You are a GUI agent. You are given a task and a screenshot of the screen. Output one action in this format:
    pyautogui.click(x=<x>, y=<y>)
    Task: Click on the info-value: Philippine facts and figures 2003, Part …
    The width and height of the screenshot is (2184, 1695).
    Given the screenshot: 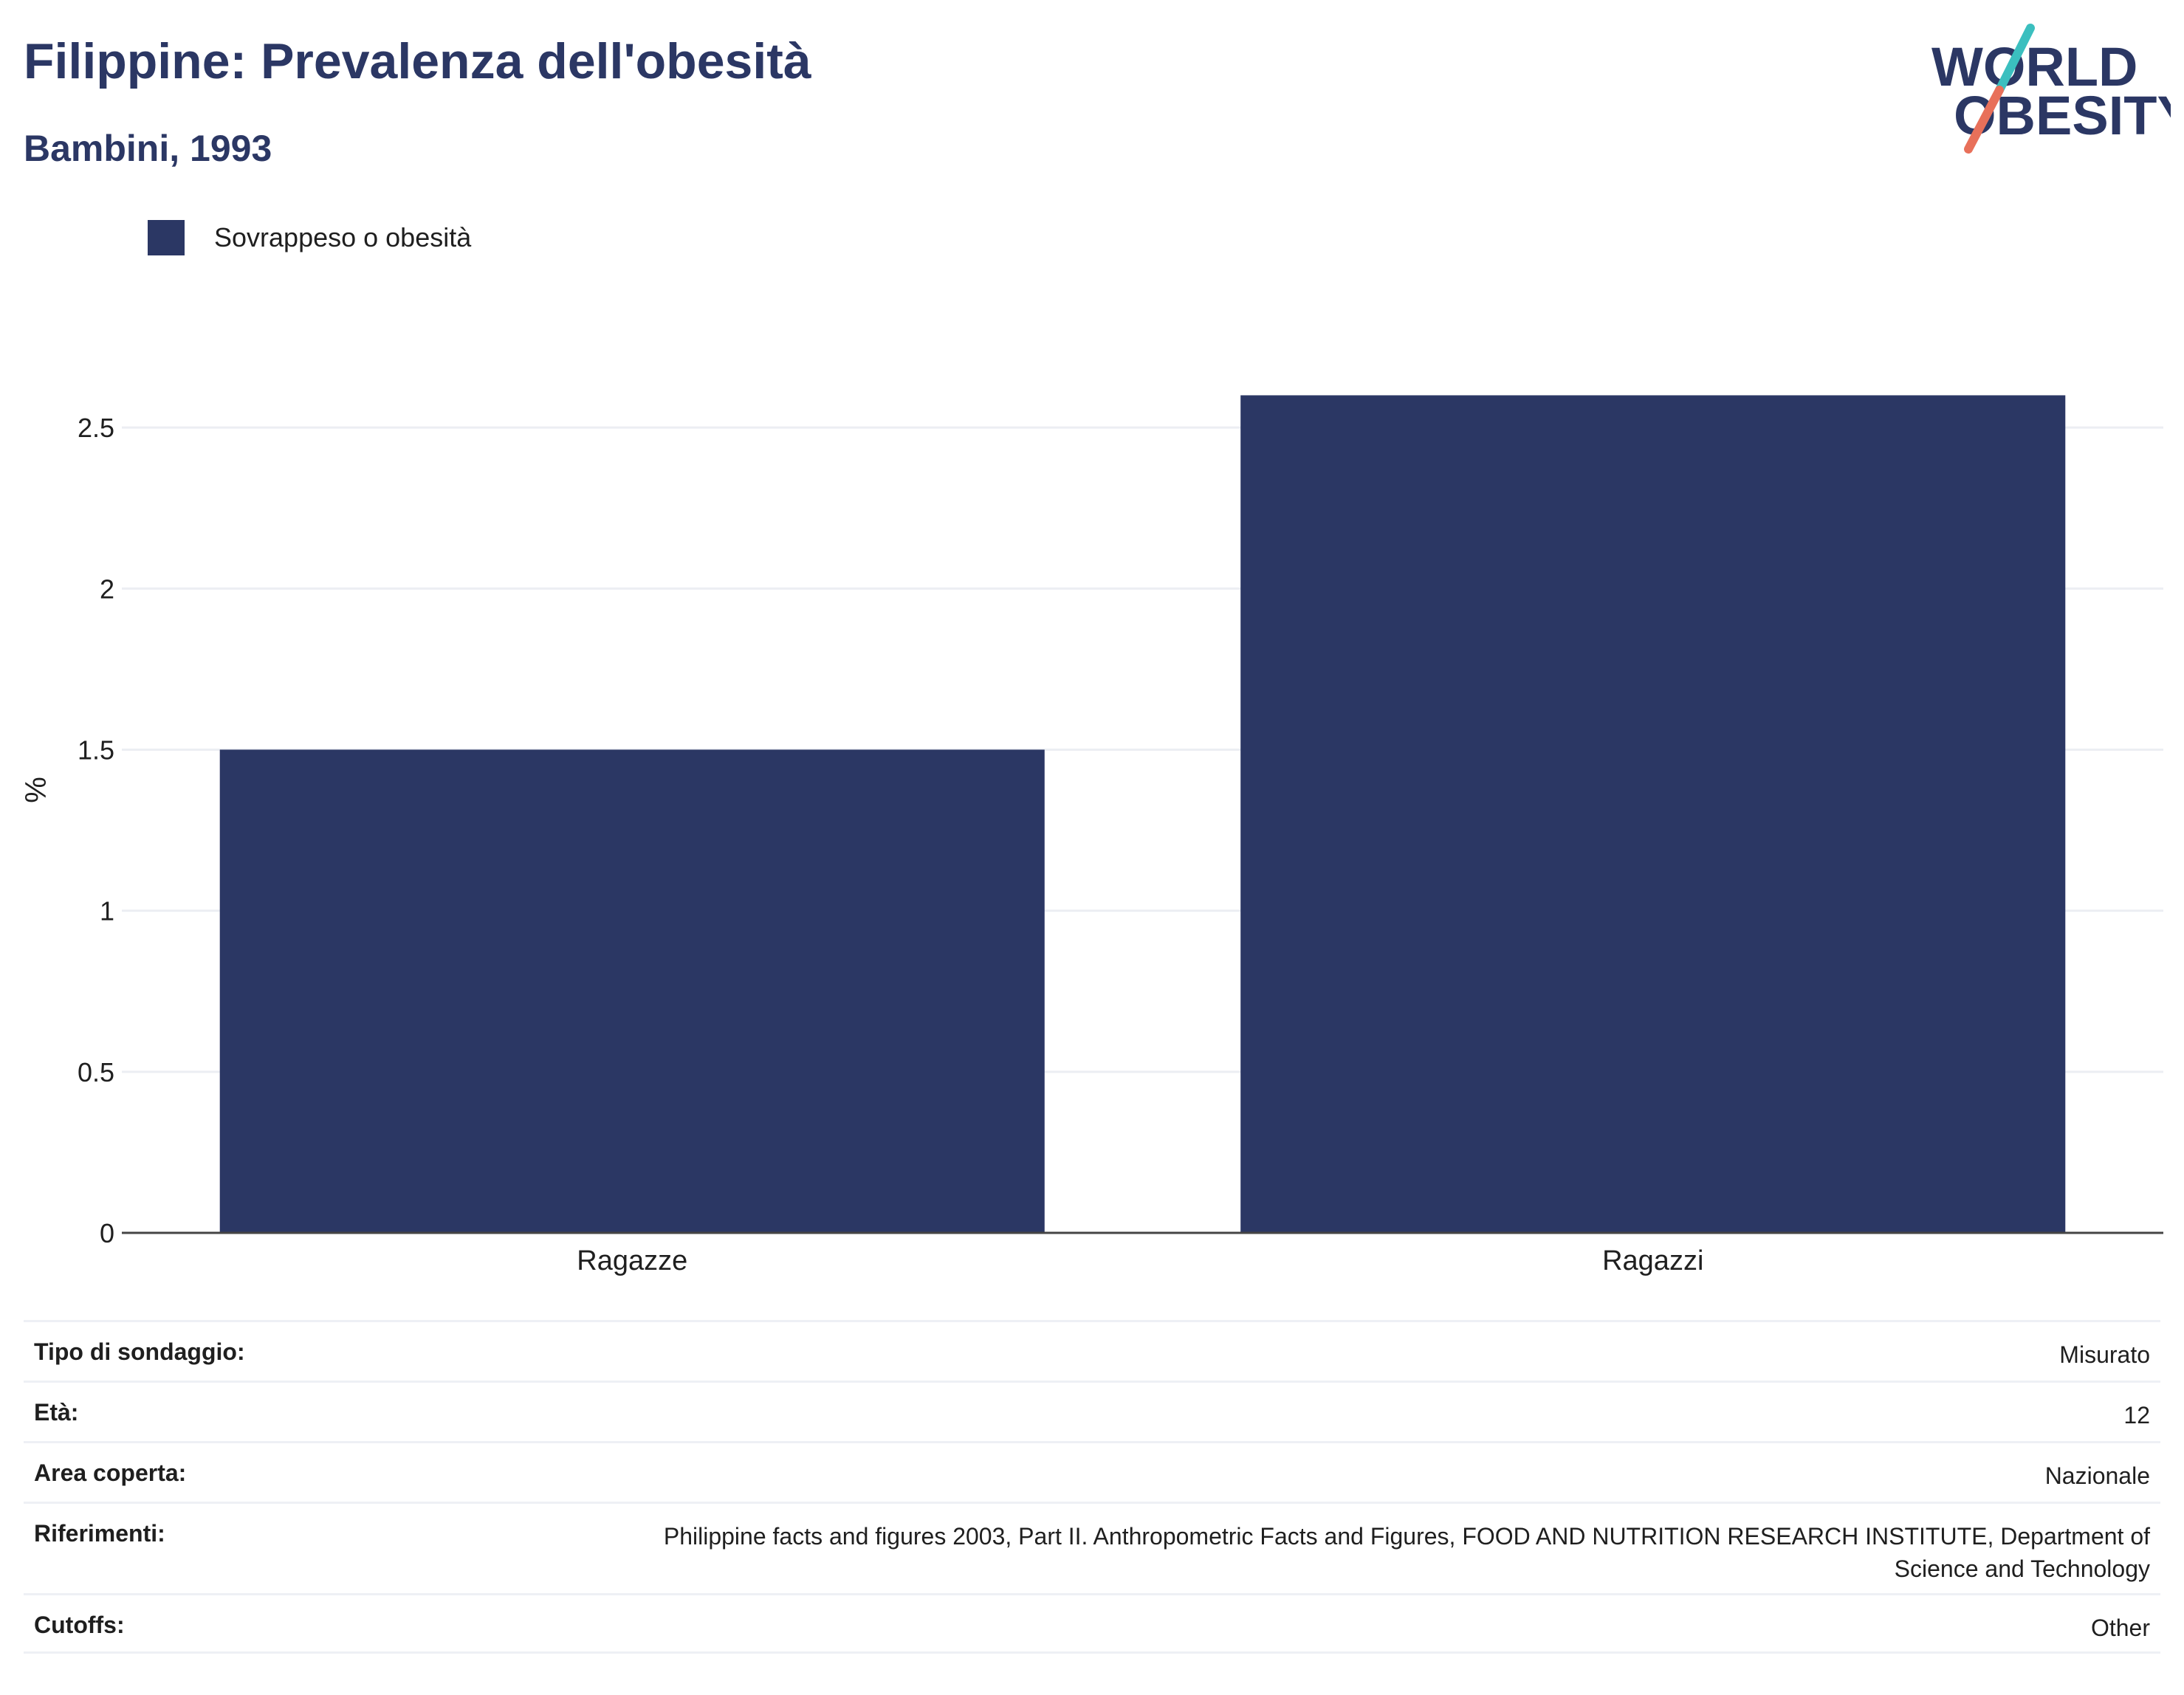 What is the action you would take?
    pyautogui.click(x=1407, y=1552)
    